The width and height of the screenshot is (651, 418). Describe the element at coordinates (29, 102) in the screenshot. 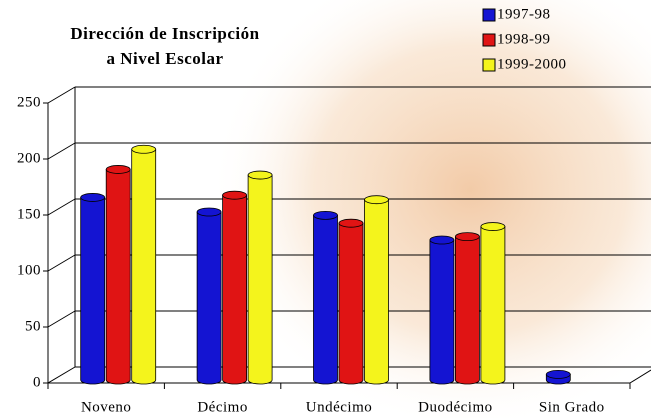

I see `y-tick-label: 250` at that location.